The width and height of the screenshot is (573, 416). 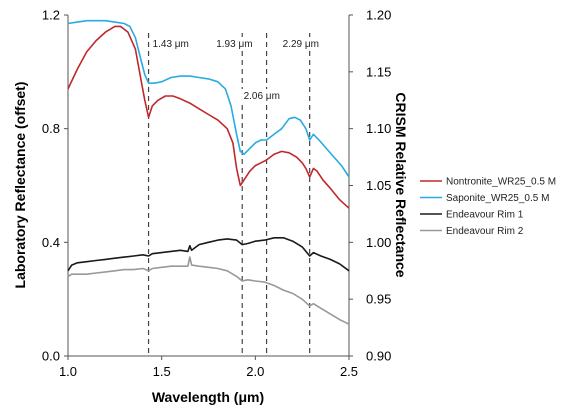 I want to click on y-right-tick-label: 1.20, so click(x=378, y=15).